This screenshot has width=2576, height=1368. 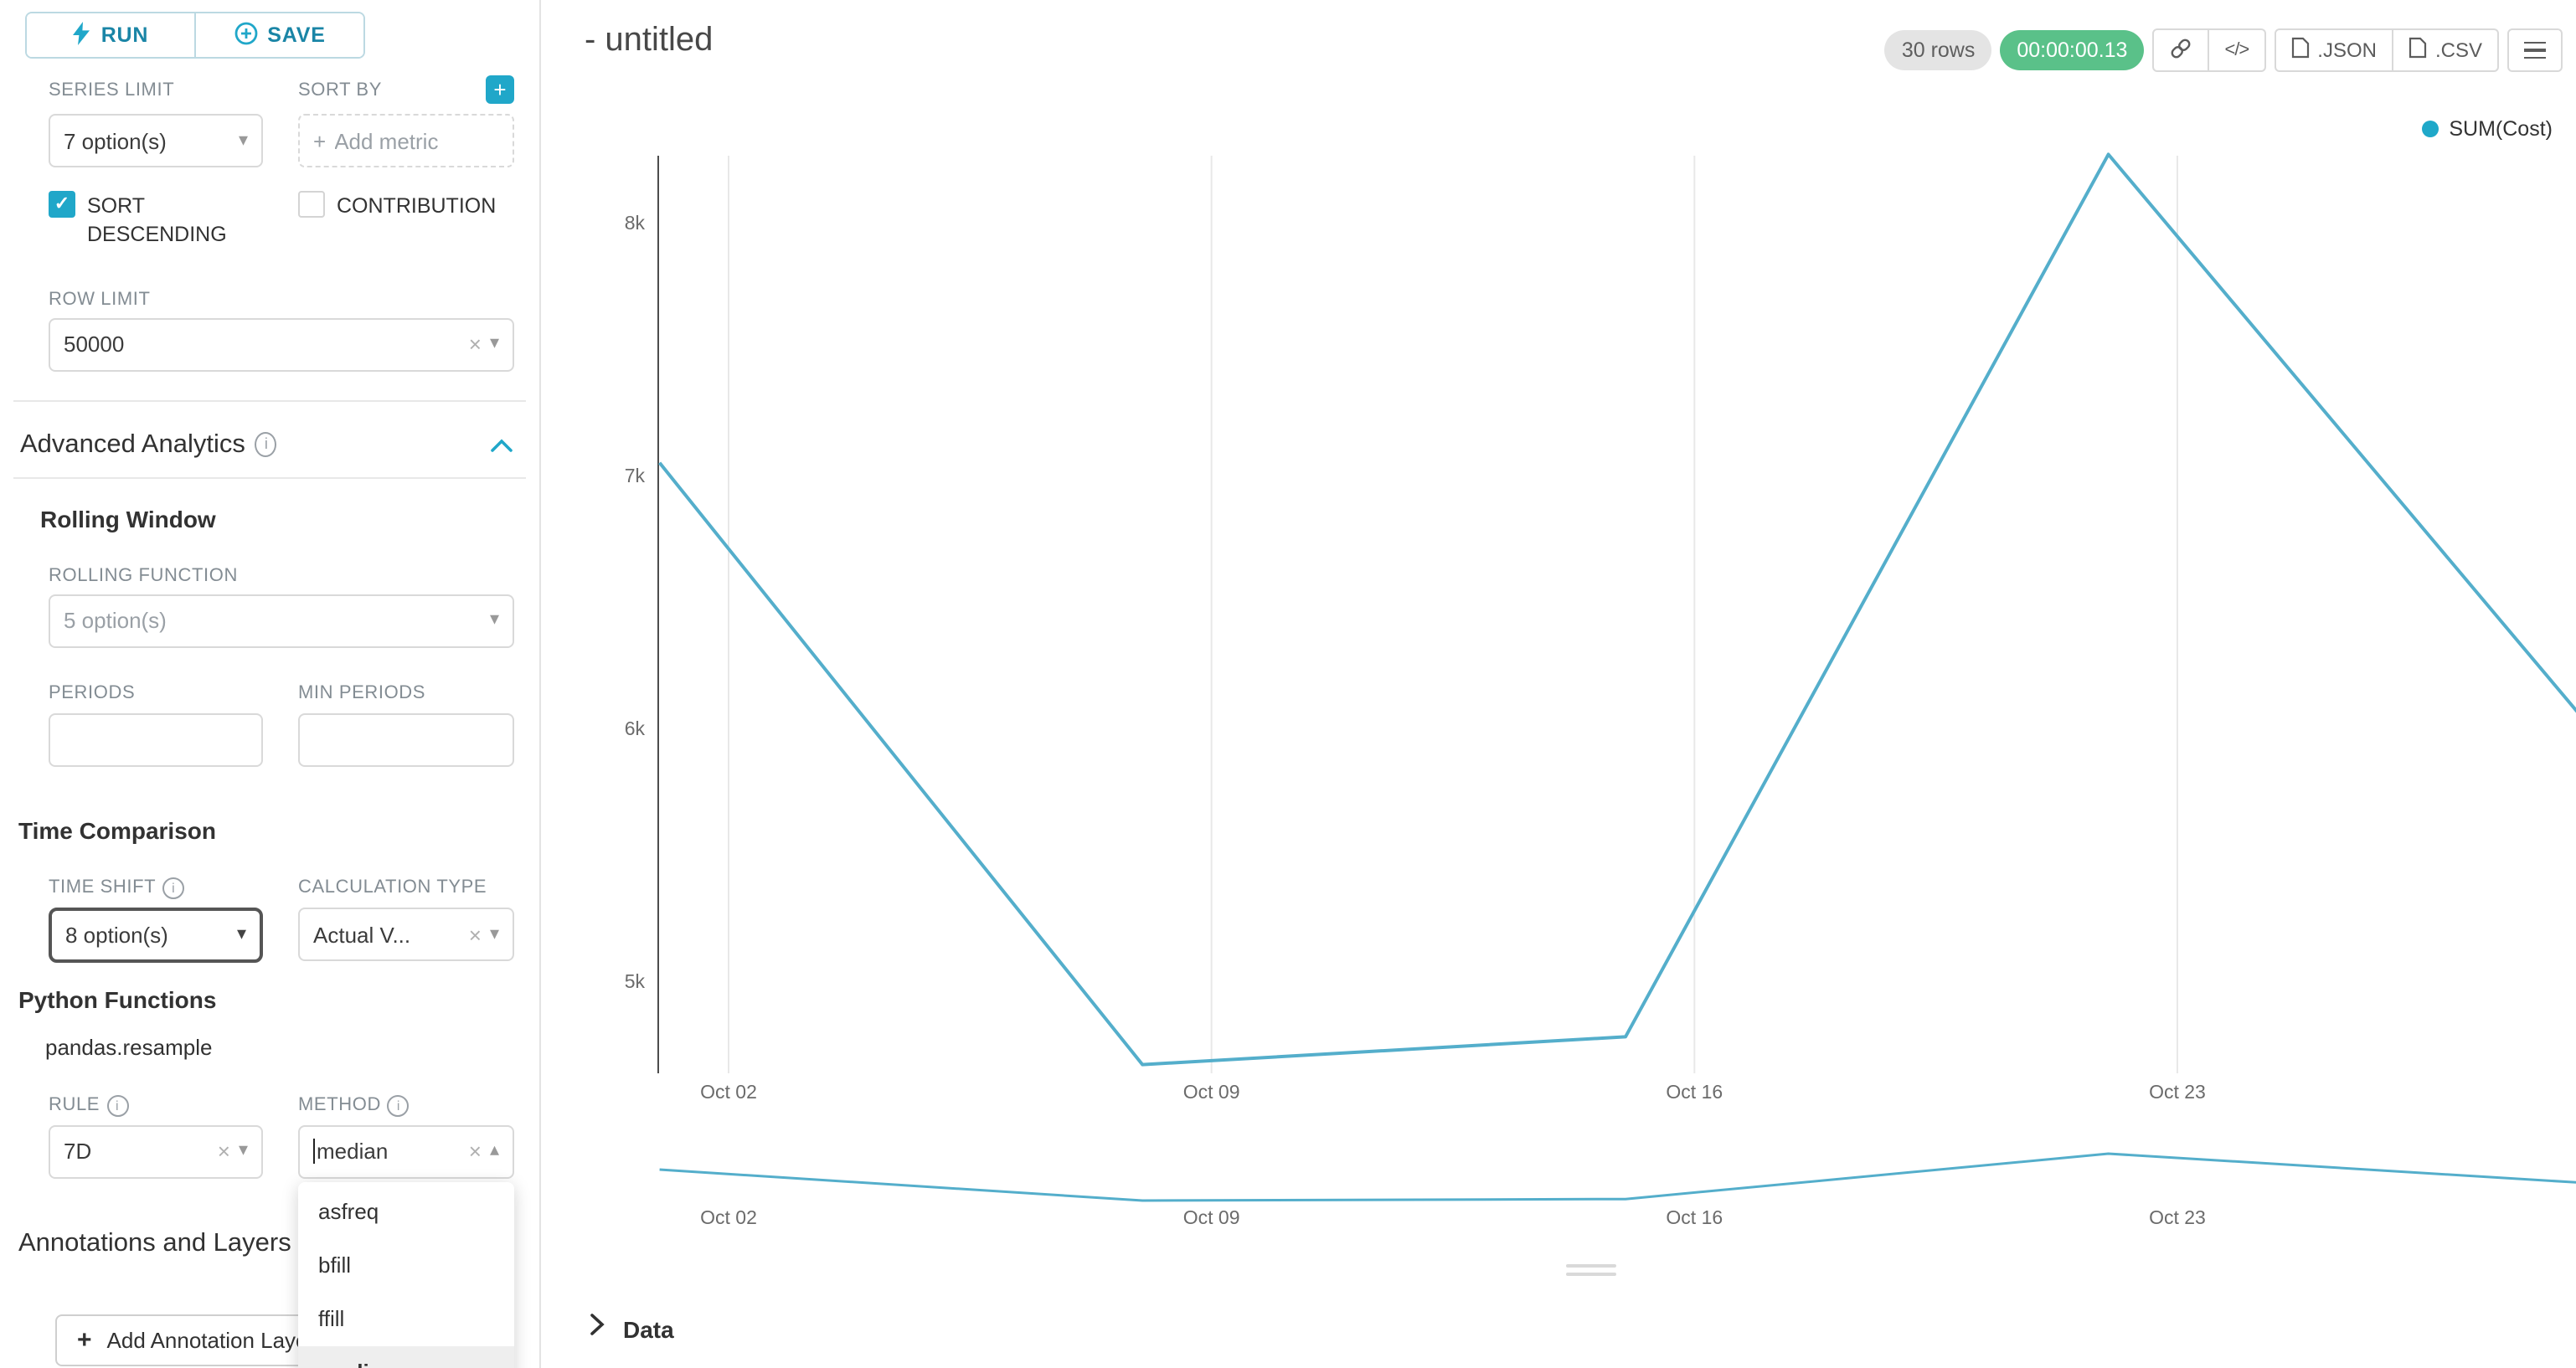 I want to click on chevron-up-icon, so click(x=502, y=445).